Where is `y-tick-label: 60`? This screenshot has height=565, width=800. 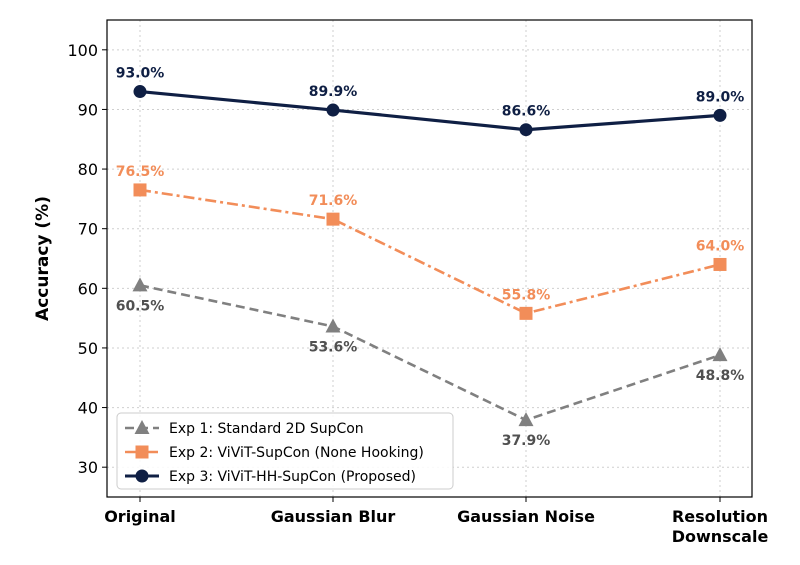 y-tick-label: 60 is located at coordinates (88, 288).